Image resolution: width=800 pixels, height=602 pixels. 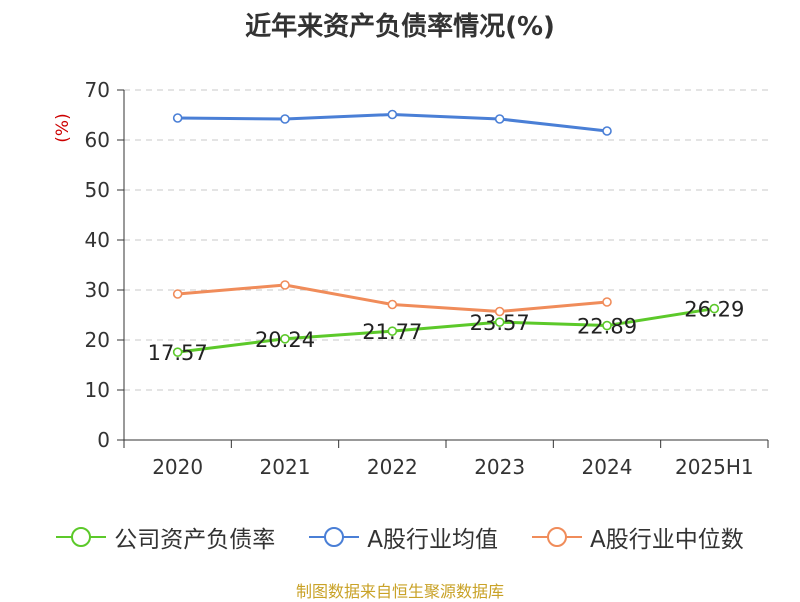 What do you see at coordinates (607, 467) in the screenshot?
I see `x-tick-label: 2024` at bounding box center [607, 467].